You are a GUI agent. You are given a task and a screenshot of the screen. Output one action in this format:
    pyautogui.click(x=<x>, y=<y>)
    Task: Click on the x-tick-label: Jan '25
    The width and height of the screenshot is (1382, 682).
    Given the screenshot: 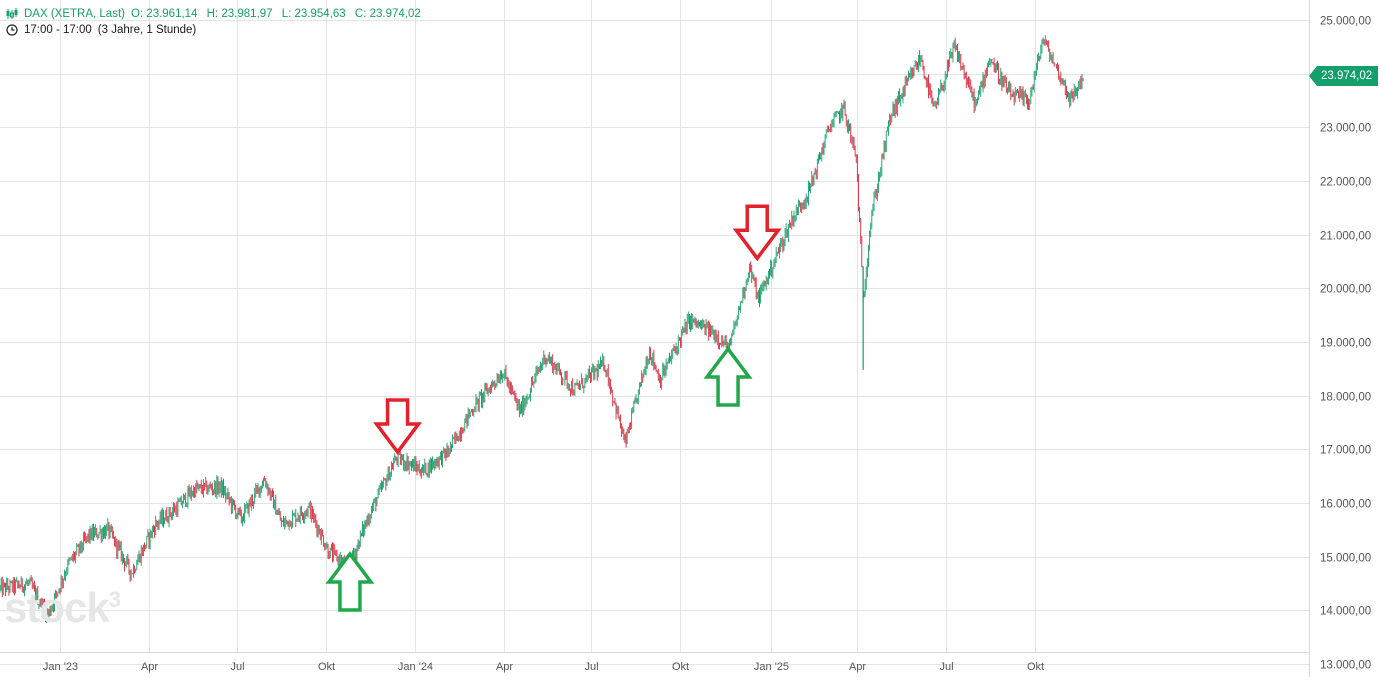 What is the action you would take?
    pyautogui.click(x=771, y=667)
    